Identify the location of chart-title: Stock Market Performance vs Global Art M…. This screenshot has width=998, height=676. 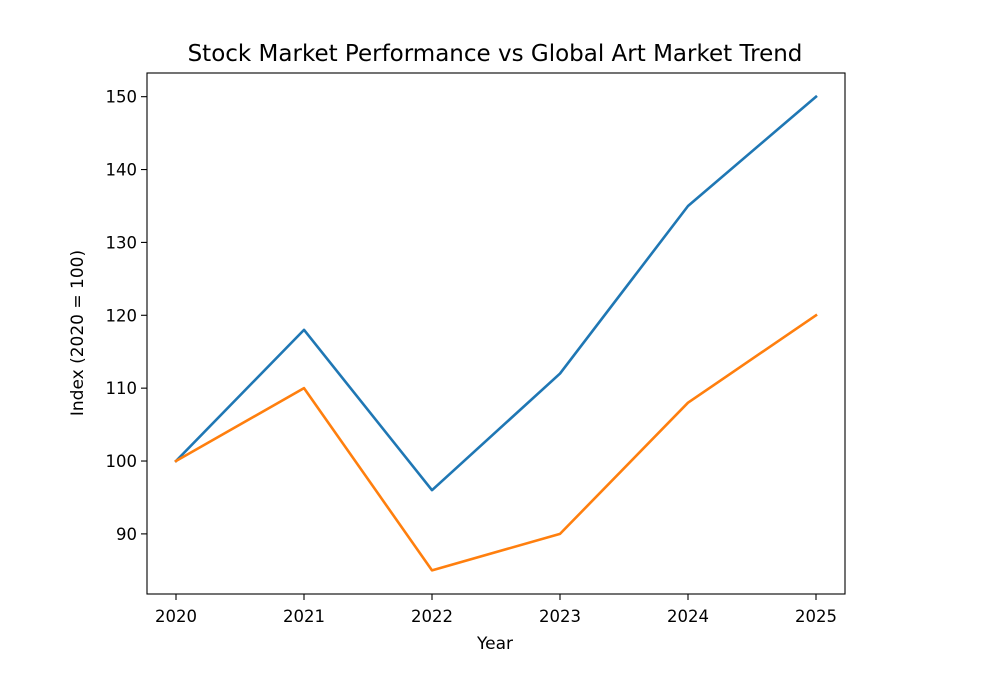
(495, 54).